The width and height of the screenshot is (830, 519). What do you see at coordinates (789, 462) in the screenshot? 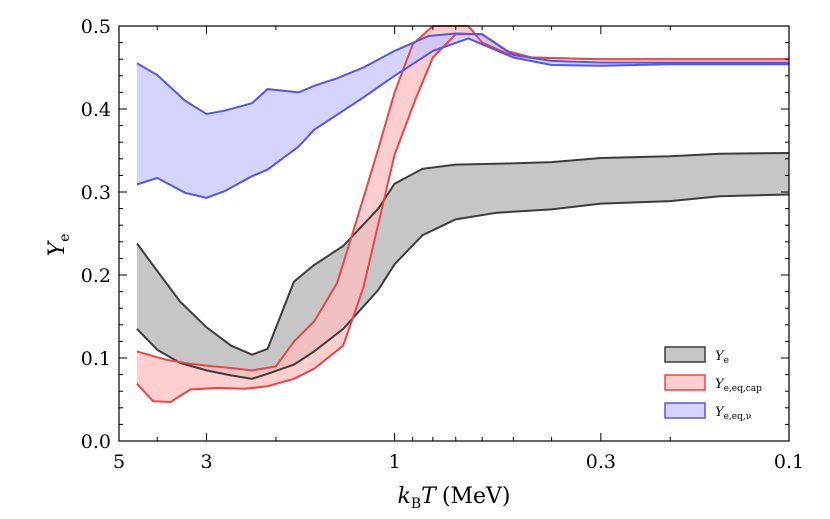
I see `x-tick-label: 0.1` at bounding box center [789, 462].